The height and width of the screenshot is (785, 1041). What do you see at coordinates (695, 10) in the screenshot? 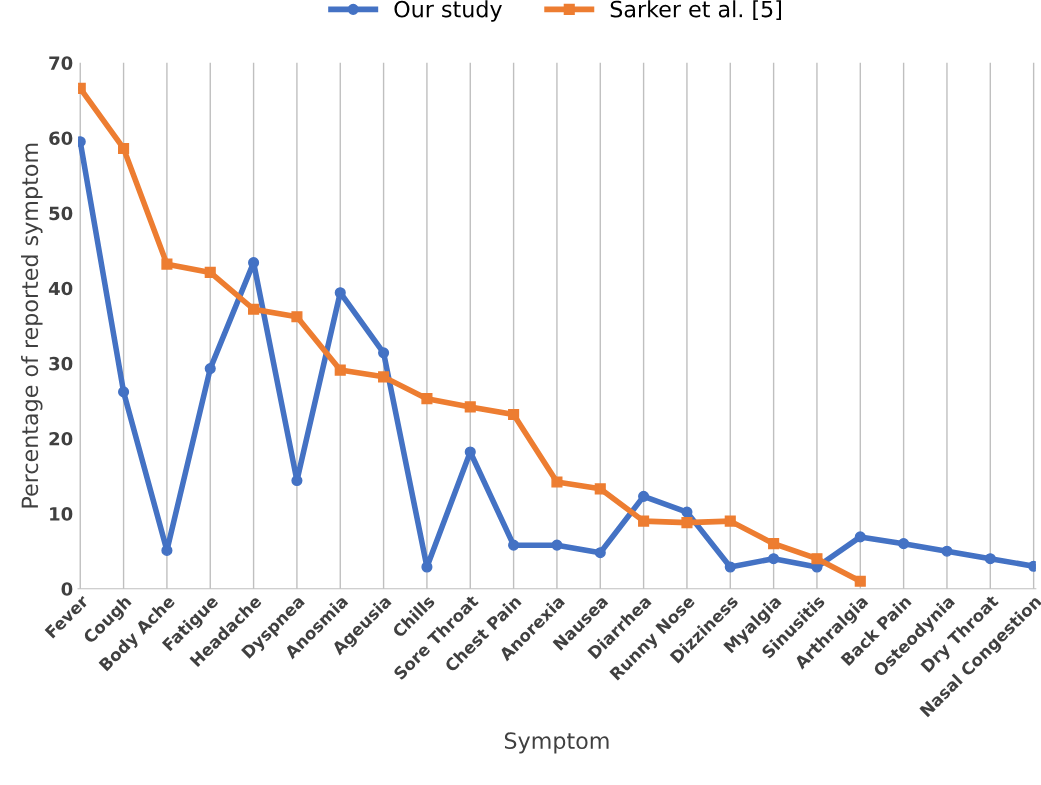
I see `legend-label: Sarker et al. [5]` at bounding box center [695, 10].